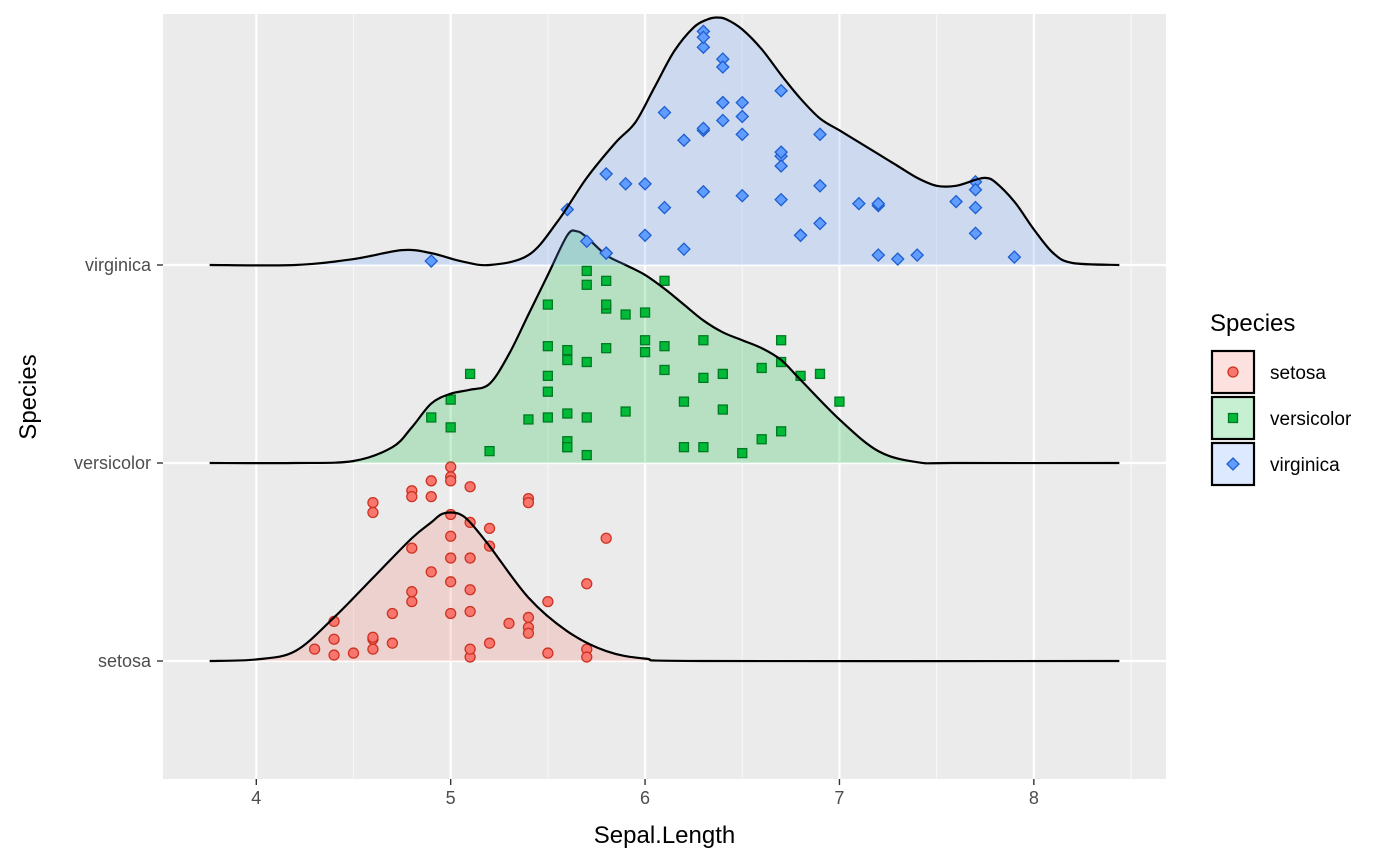 Image resolution: width=1400 pixels, height=865 pixels. Describe the element at coordinates (451, 798) in the screenshot. I see `x-tick-label: 5` at that location.